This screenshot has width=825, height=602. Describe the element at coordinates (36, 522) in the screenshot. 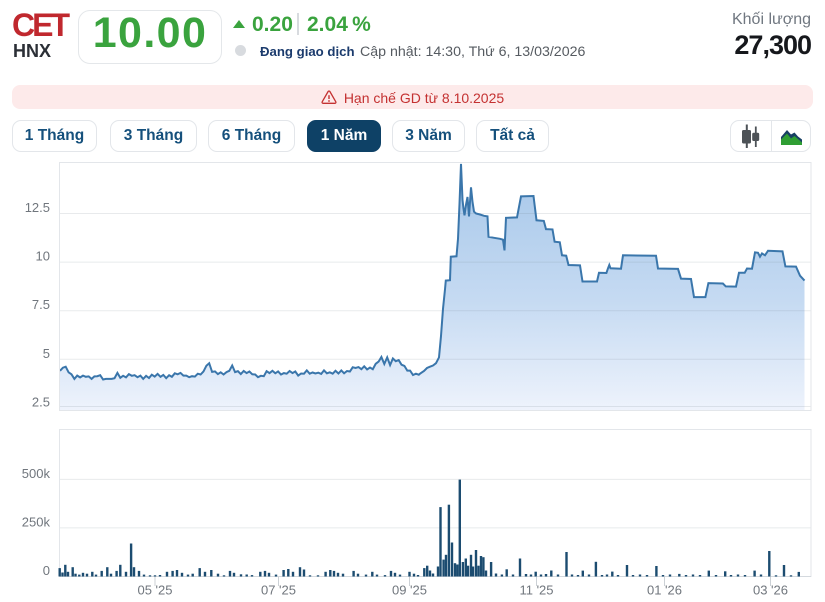

I see `svg-text: 250k` at that location.